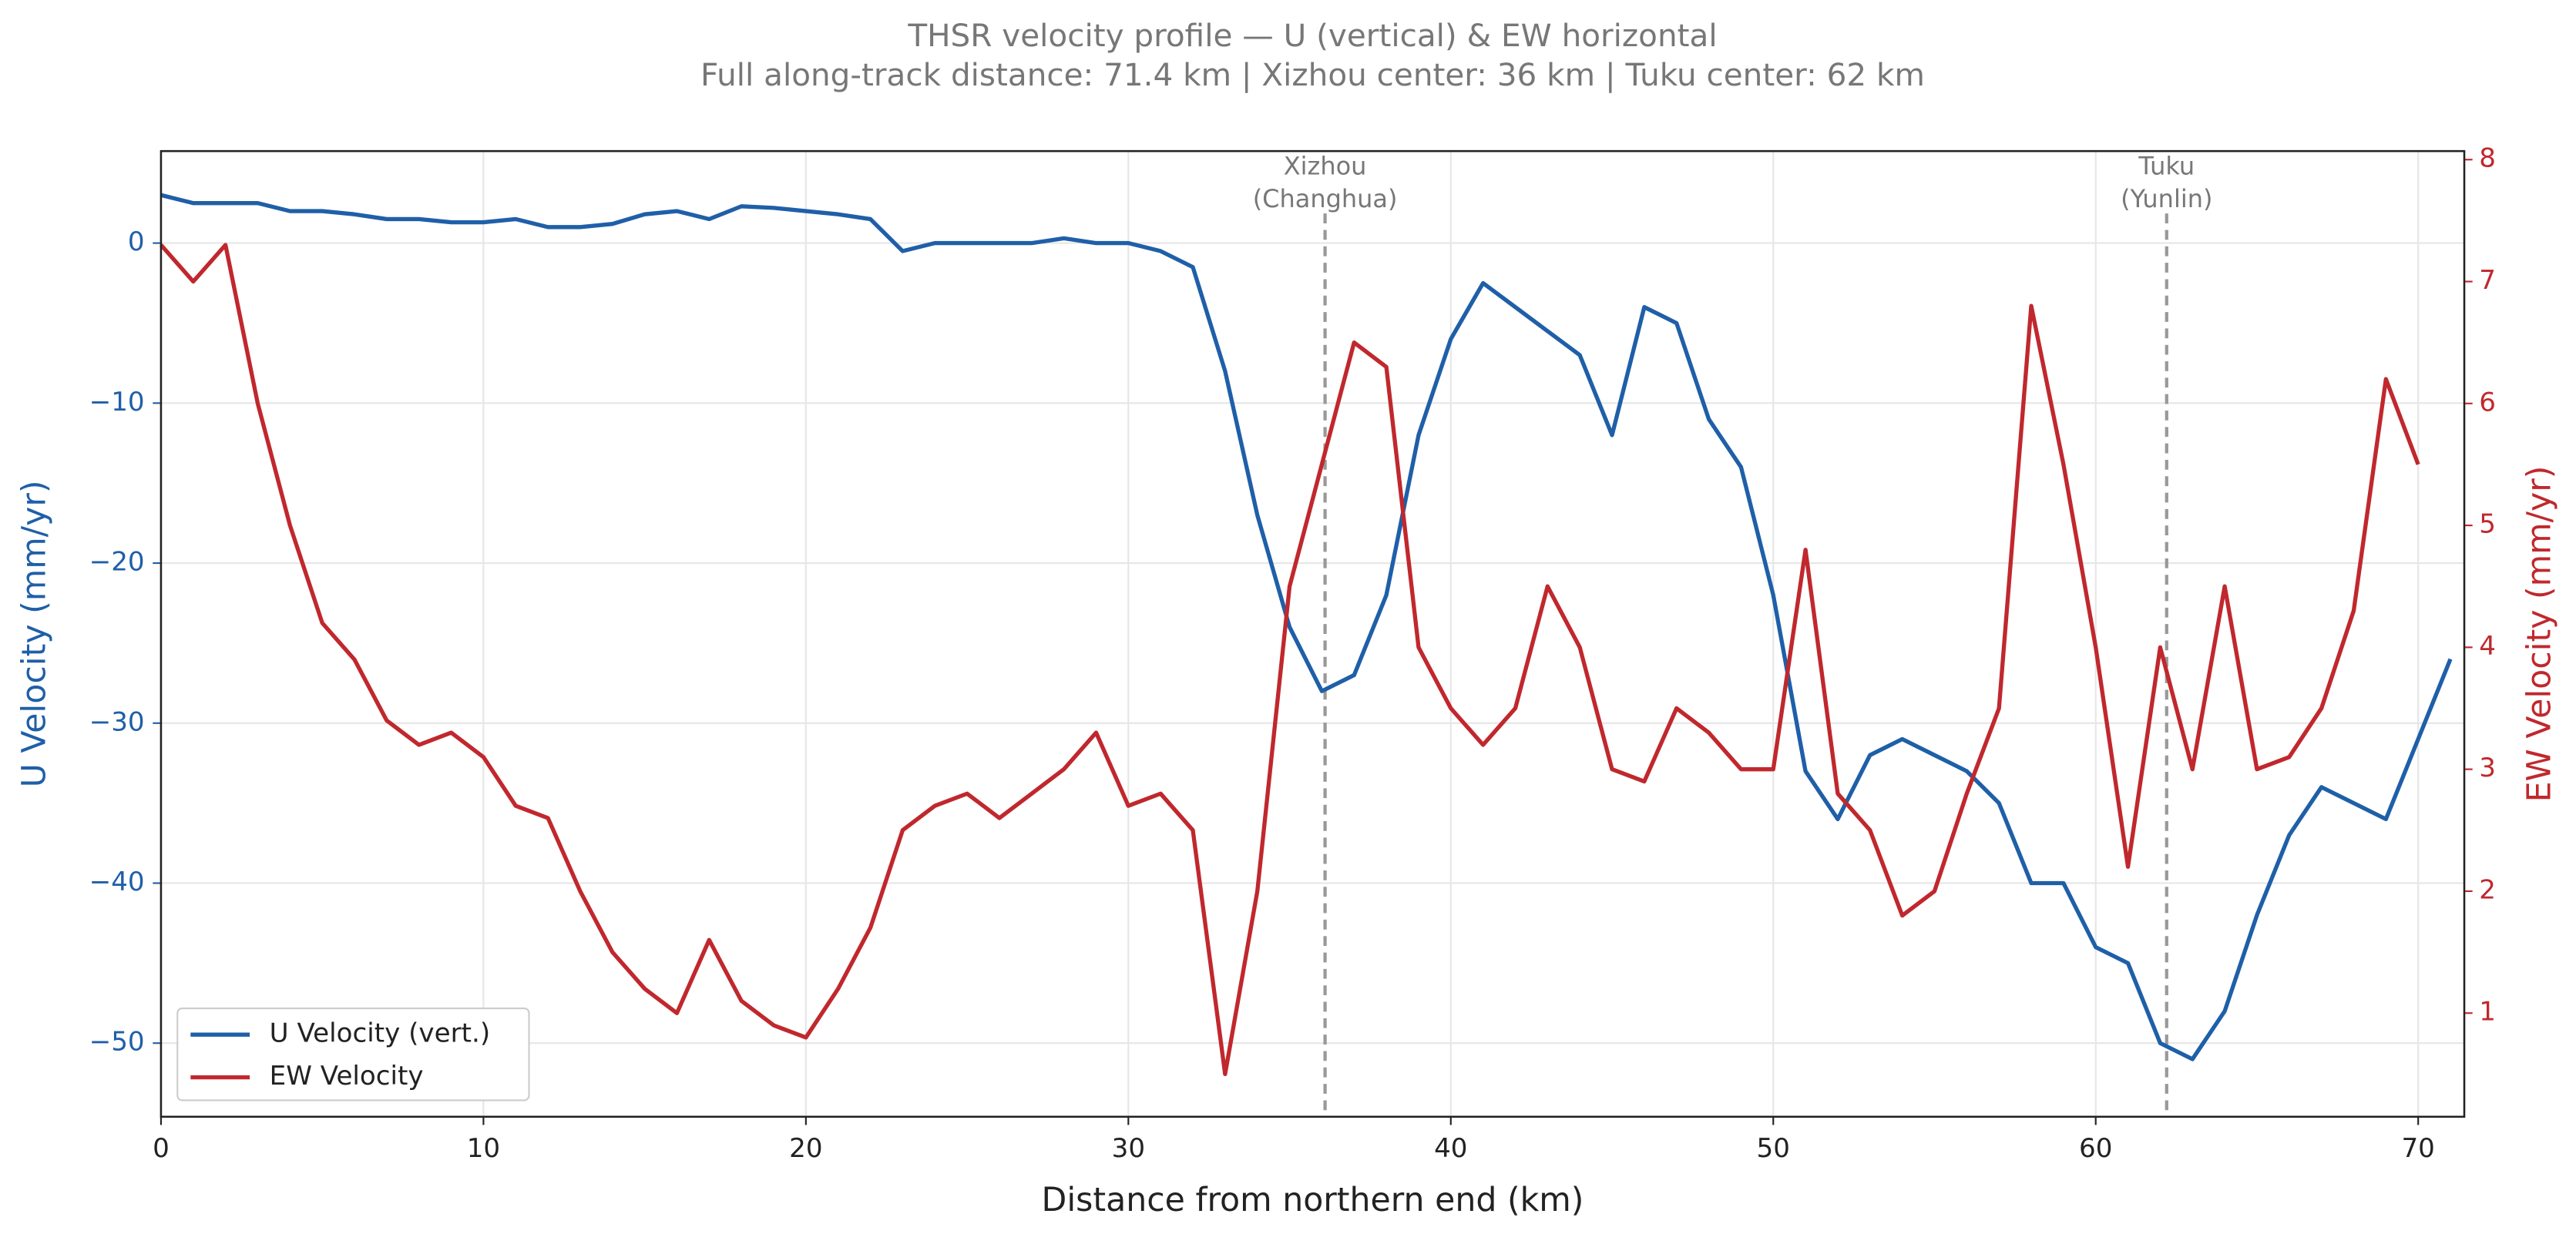 The image size is (2576, 1234). Describe the element at coordinates (1450, 1148) in the screenshot. I see `x-tick-label: 40` at that location.